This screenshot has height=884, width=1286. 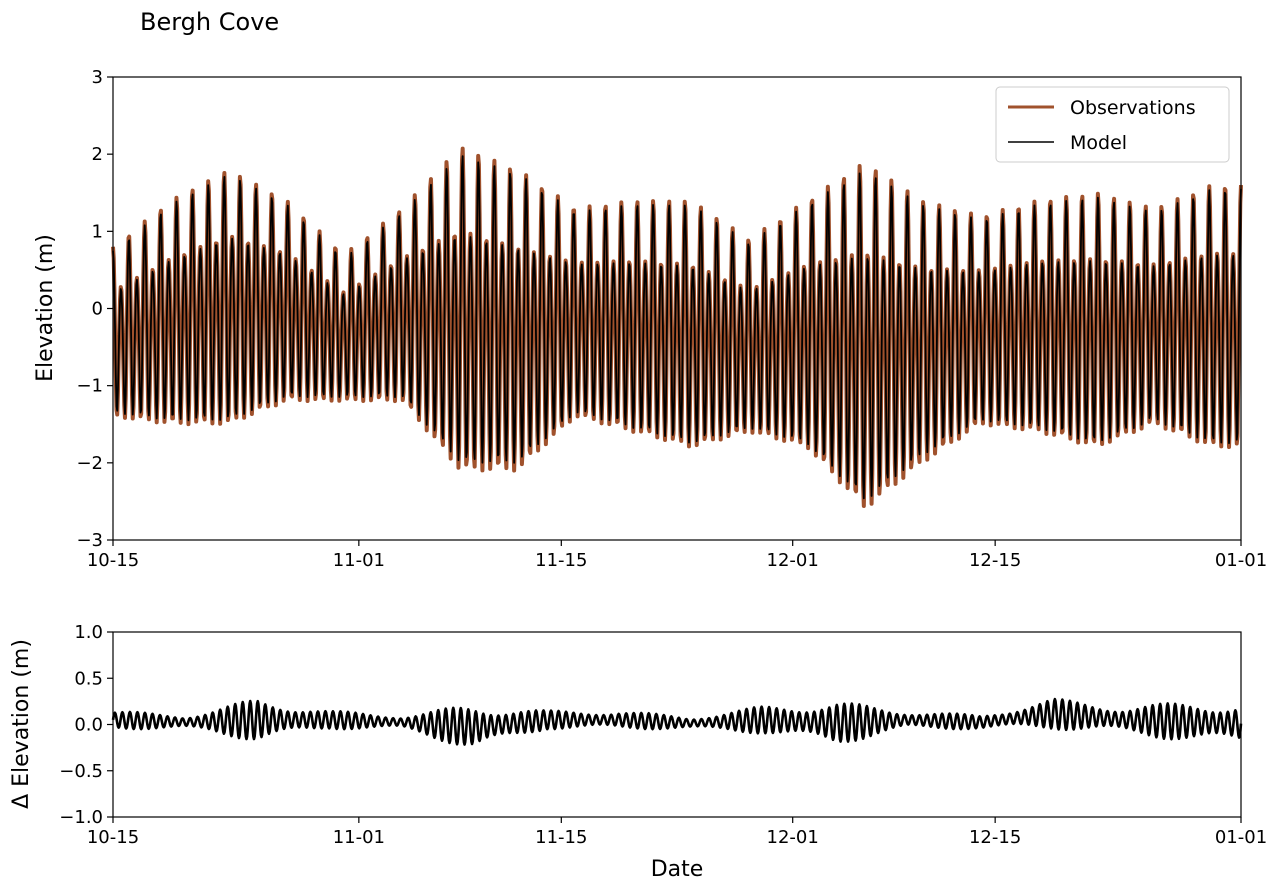 I want to click on bottom-y-tick-label: 0.0, so click(x=88, y=725).